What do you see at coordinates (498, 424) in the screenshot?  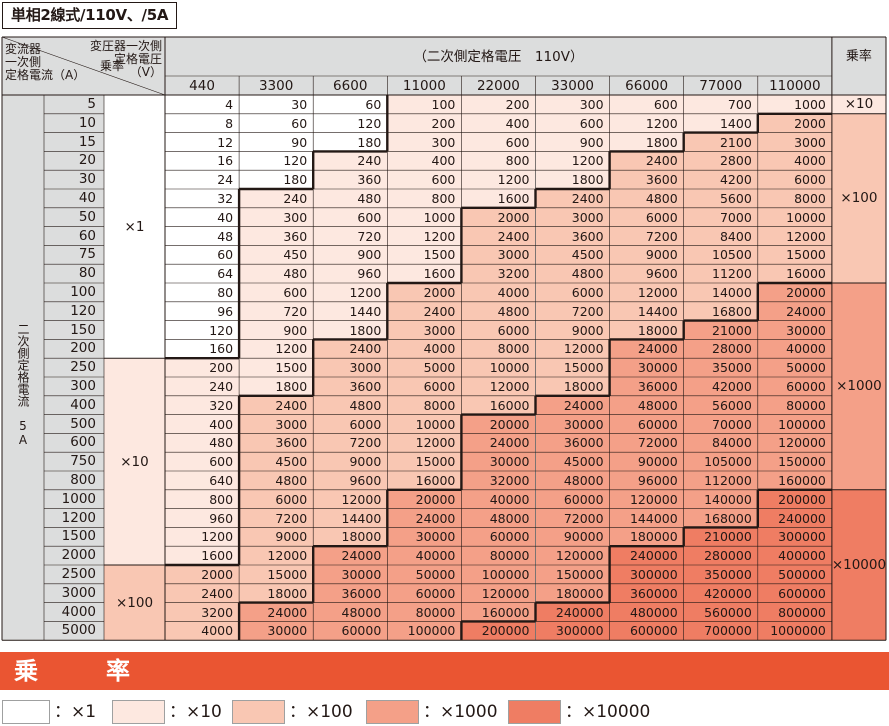 I see `table-cell: 20000` at bounding box center [498, 424].